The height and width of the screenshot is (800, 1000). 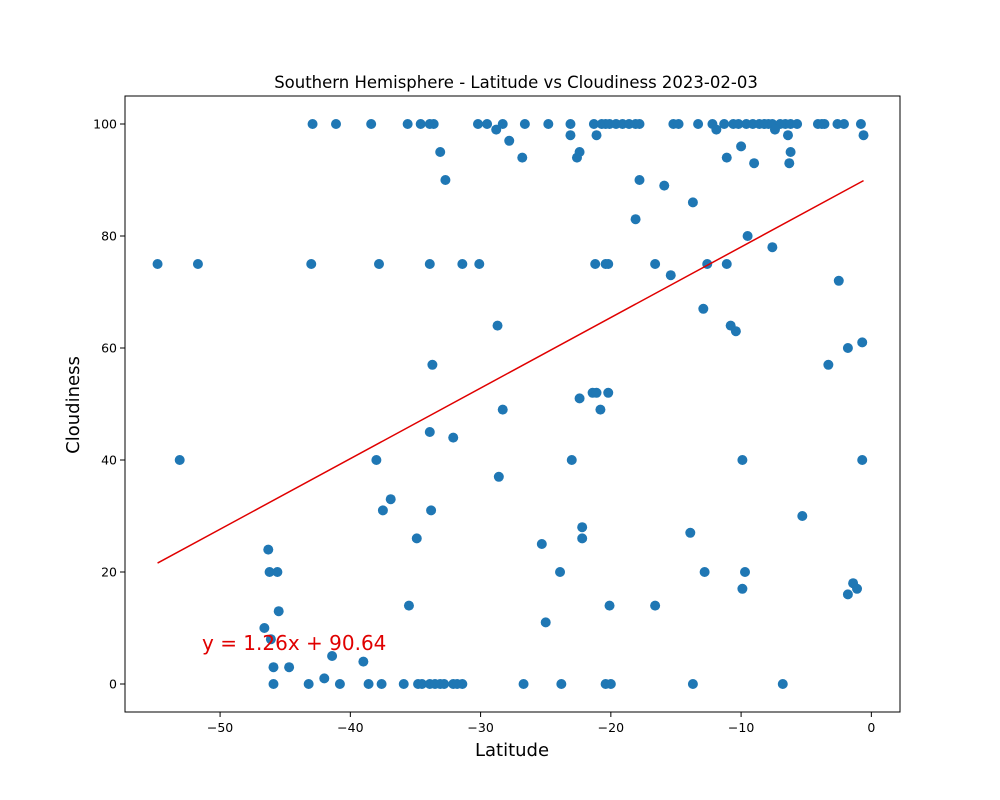 I want to click on y-tick-label: 20, so click(x=109, y=572).